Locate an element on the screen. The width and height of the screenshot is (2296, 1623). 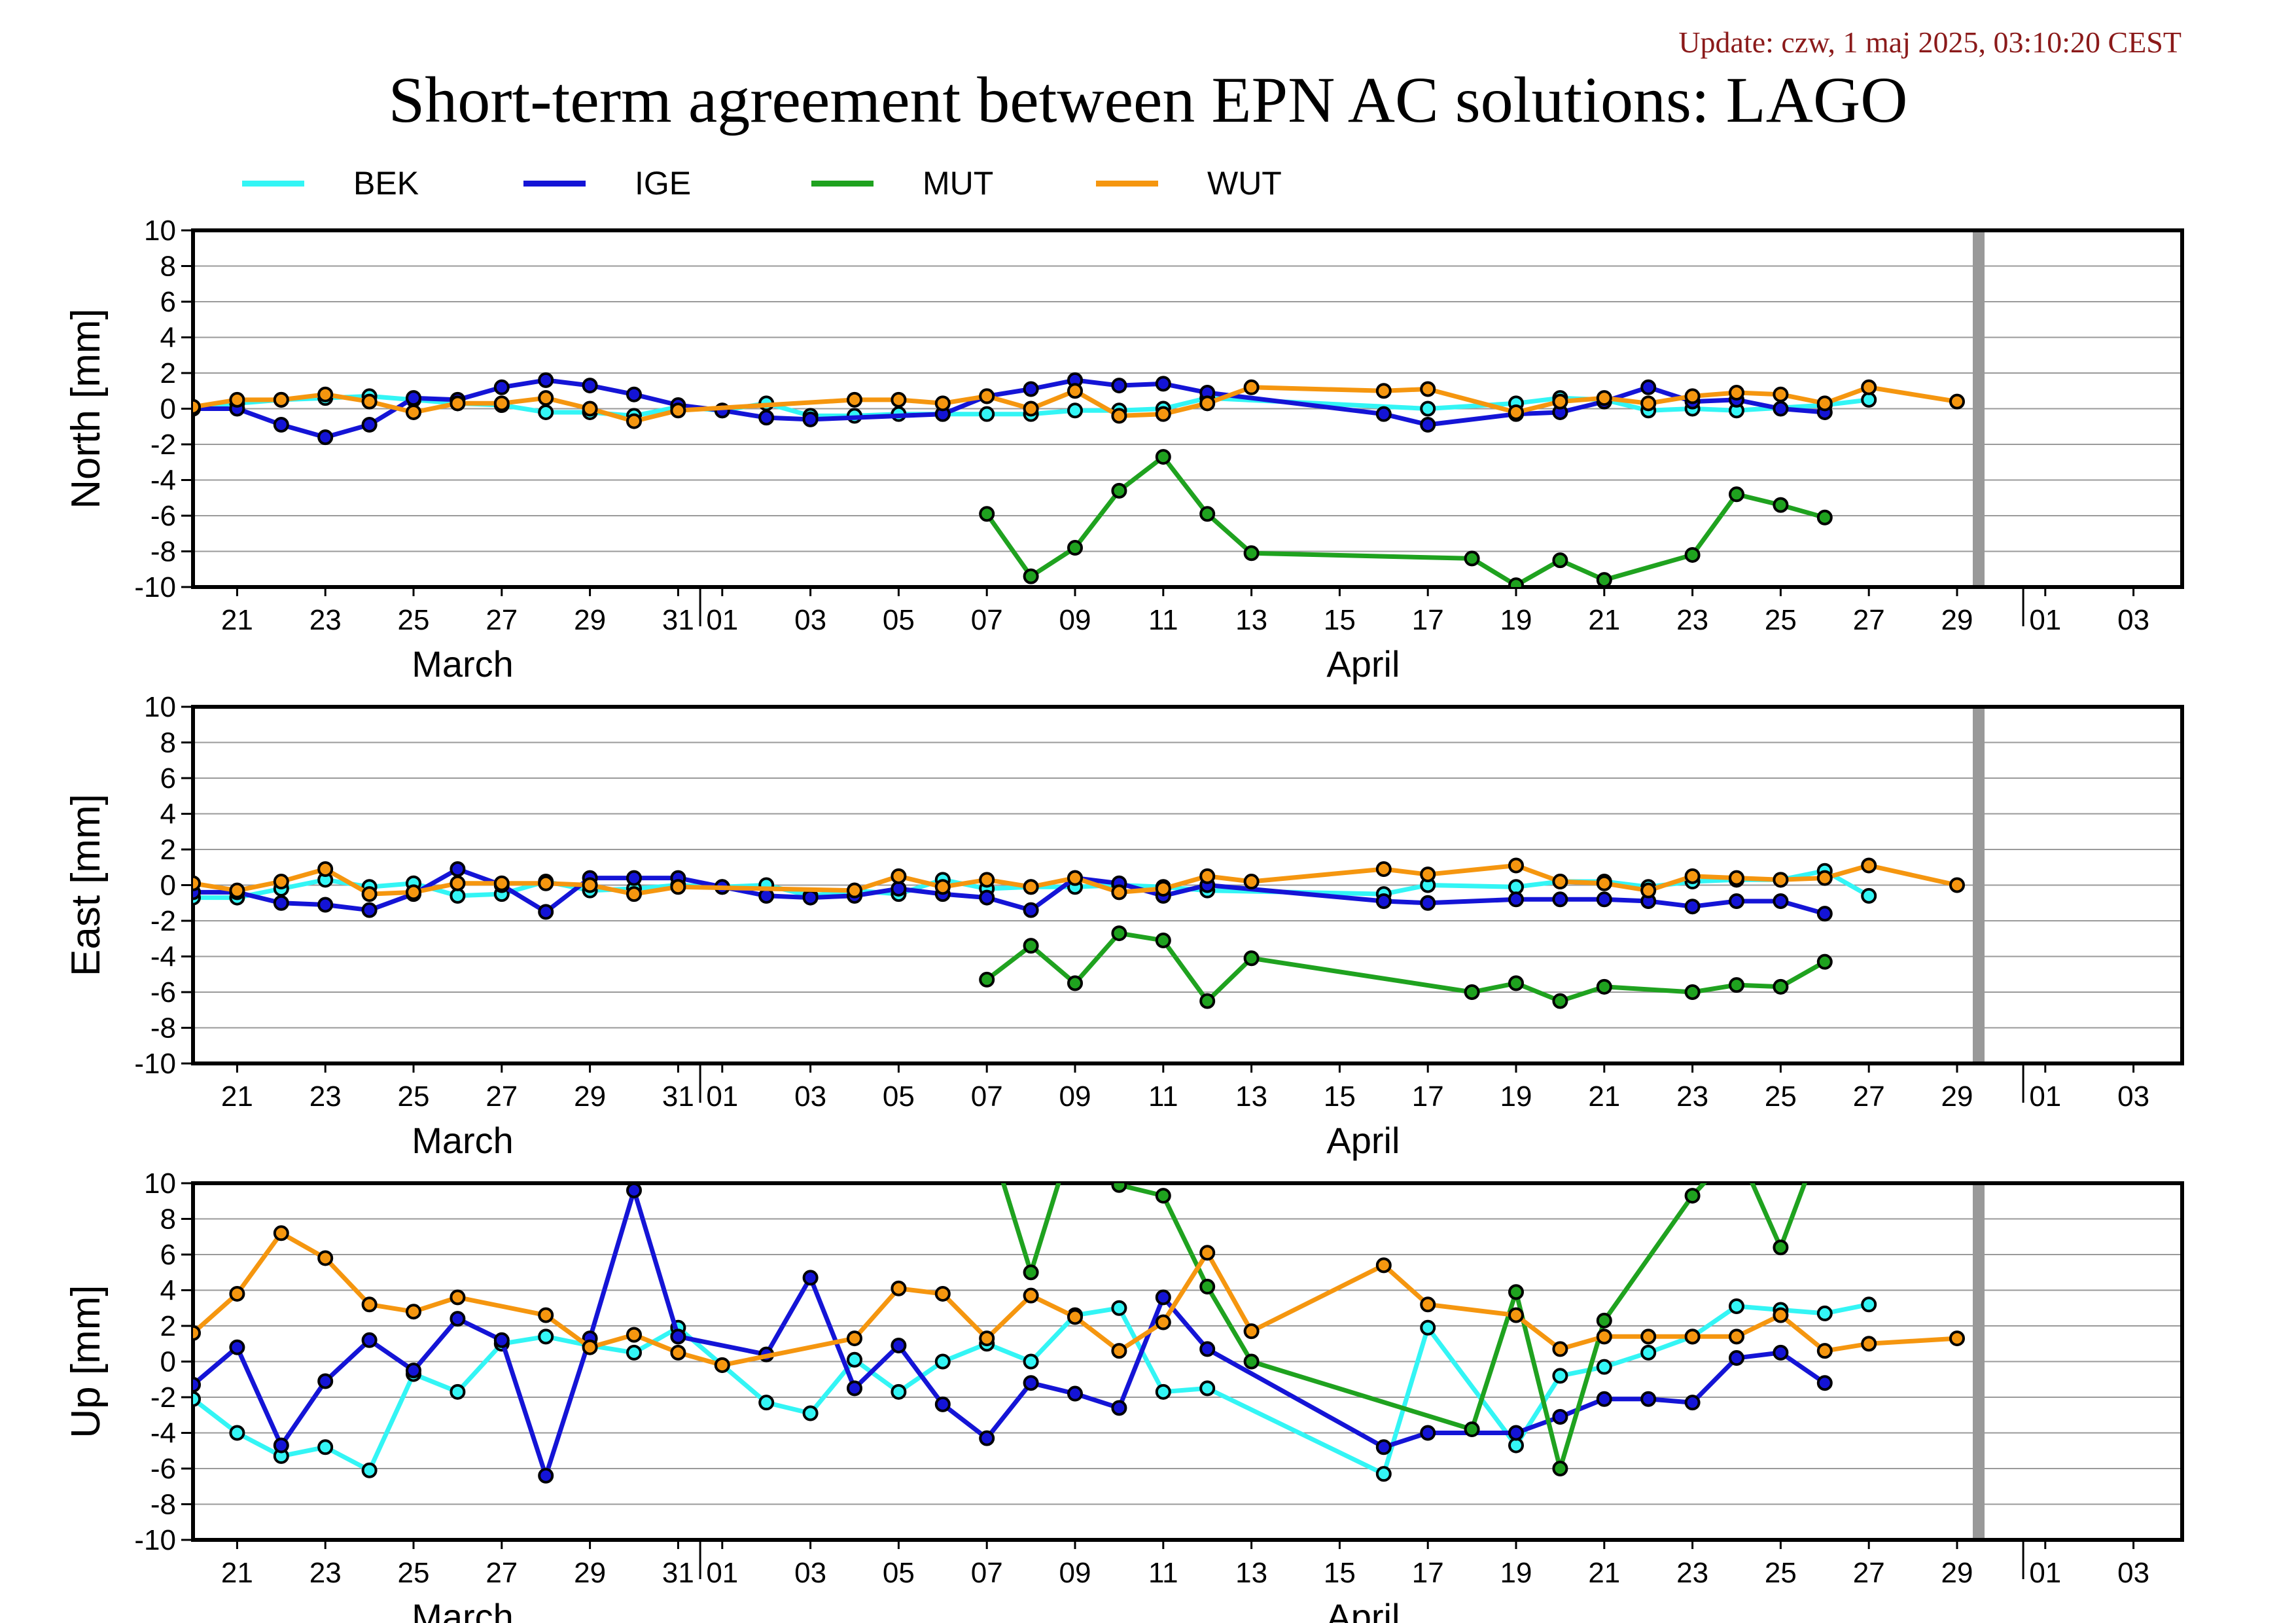
series-line-mut is located at coordinates (1405, 520).